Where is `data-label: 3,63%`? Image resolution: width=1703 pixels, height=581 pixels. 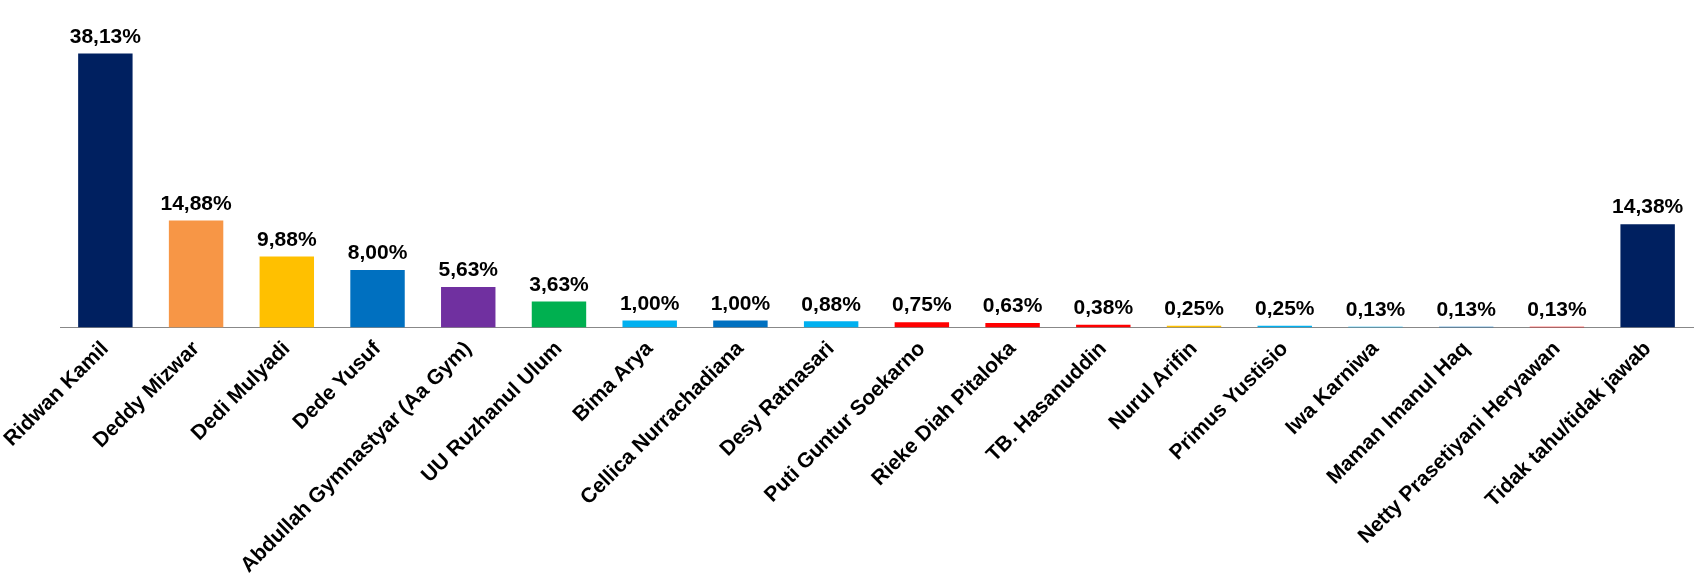
data-label: 3,63% is located at coordinates (559, 283).